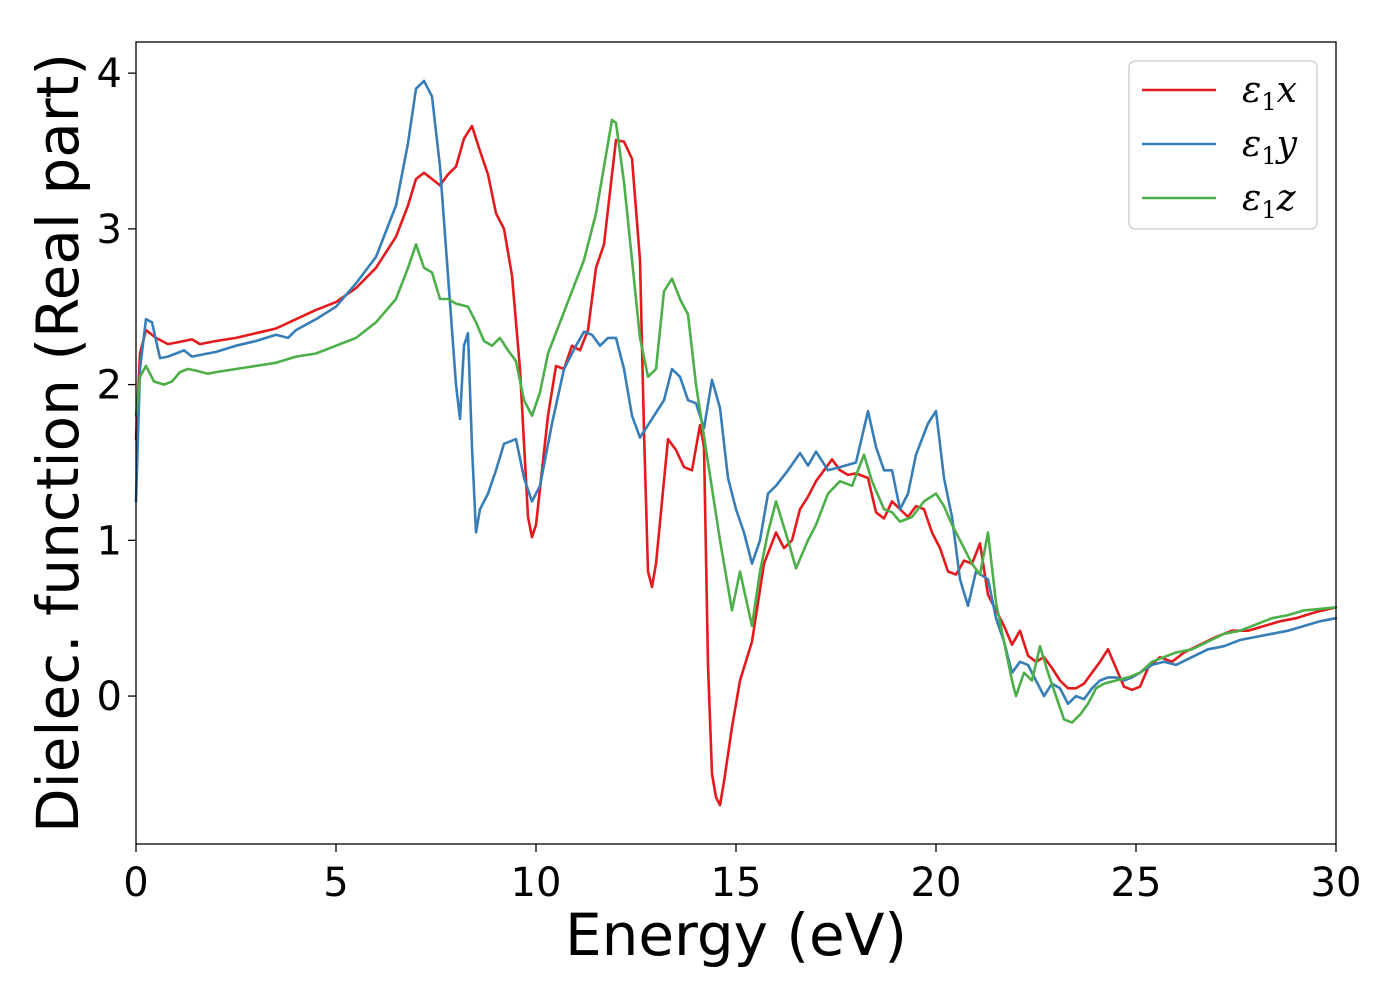  I want to click on x-tick-label: 5, so click(335, 883).